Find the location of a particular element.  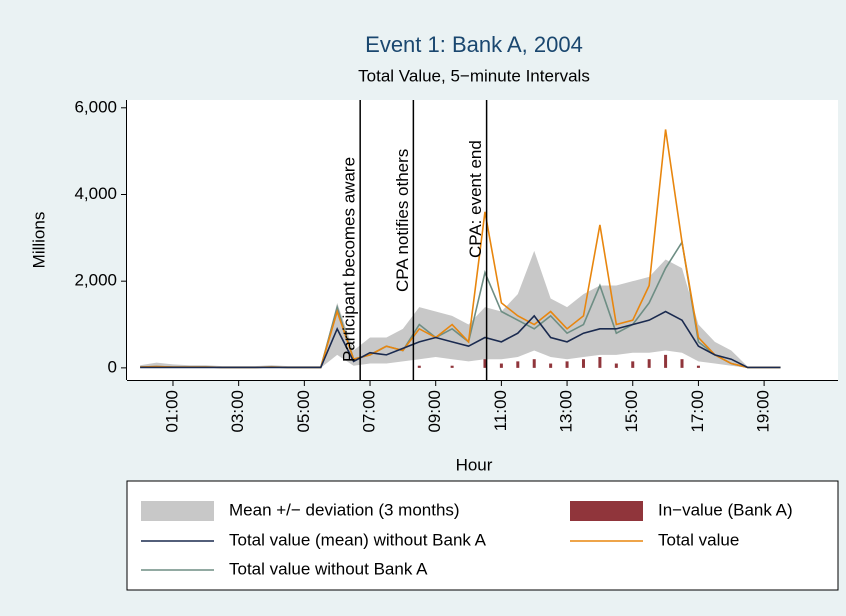

x-tick-label: 07:00 is located at coordinates (369, 411).